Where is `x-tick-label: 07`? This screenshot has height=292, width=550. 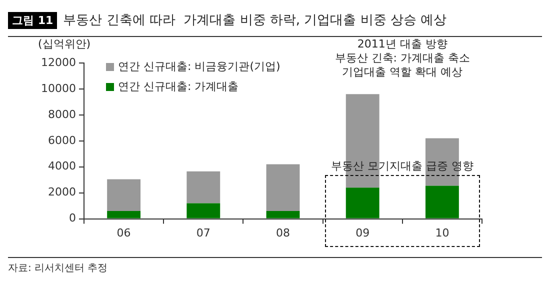 x-tick-label: 07 is located at coordinates (203, 233).